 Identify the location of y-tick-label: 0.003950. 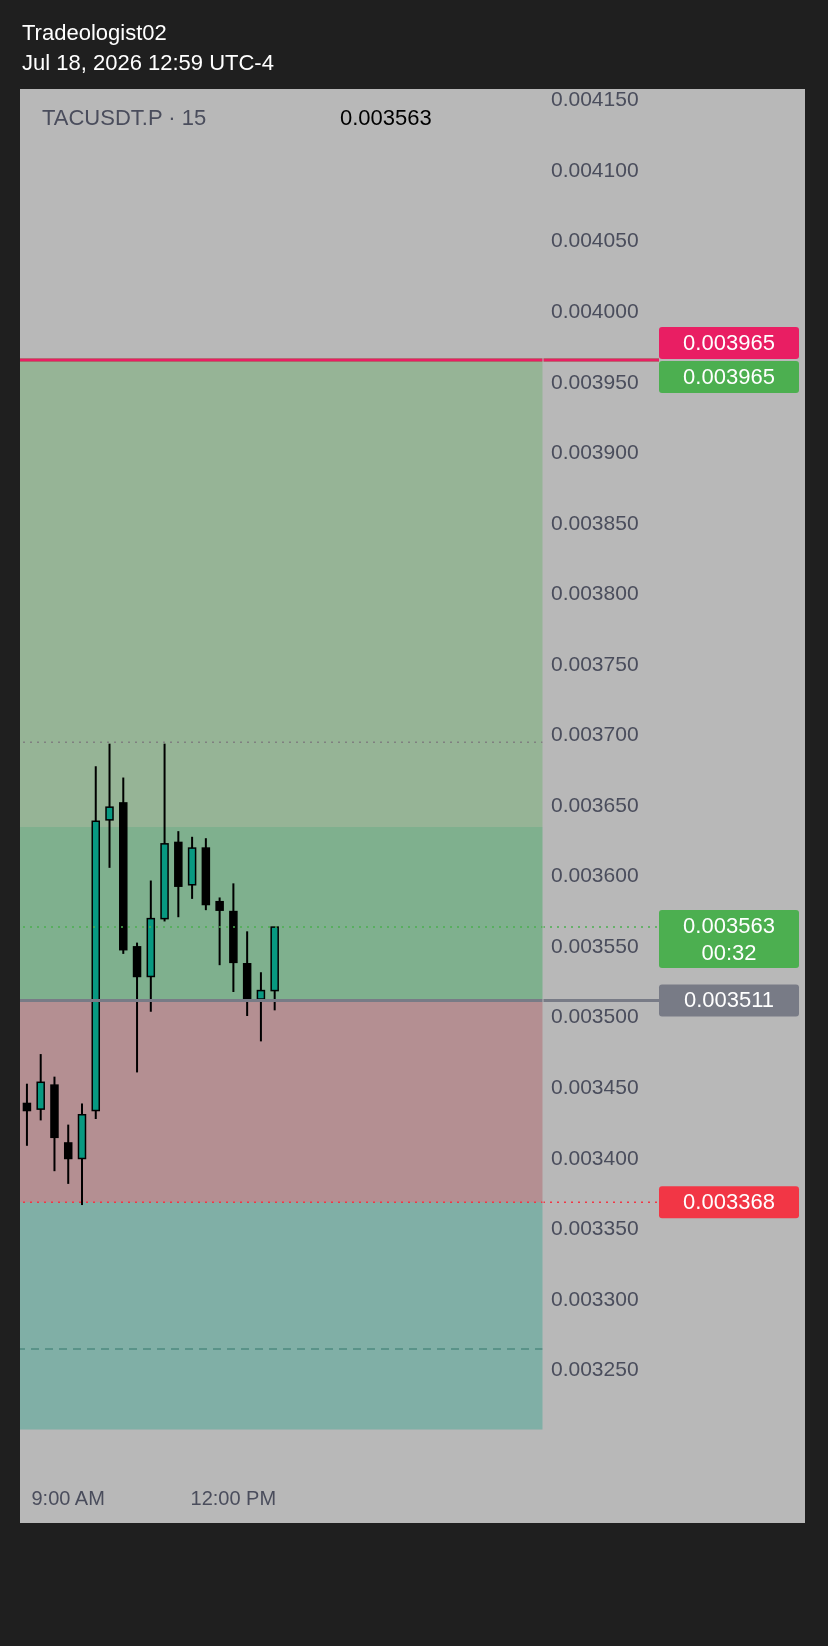
(595, 381).